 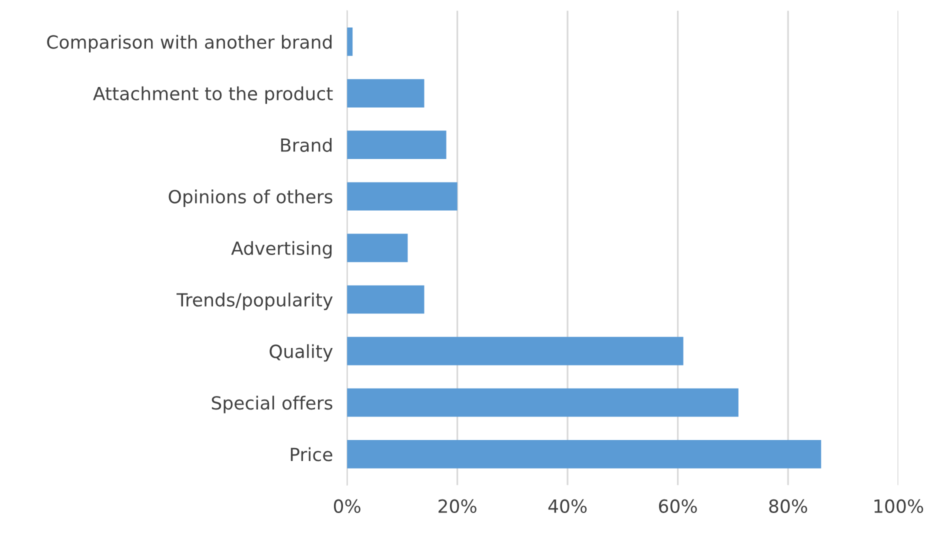 What do you see at coordinates (281, 250) in the screenshot?
I see `y-tick-label: Advertising` at bounding box center [281, 250].